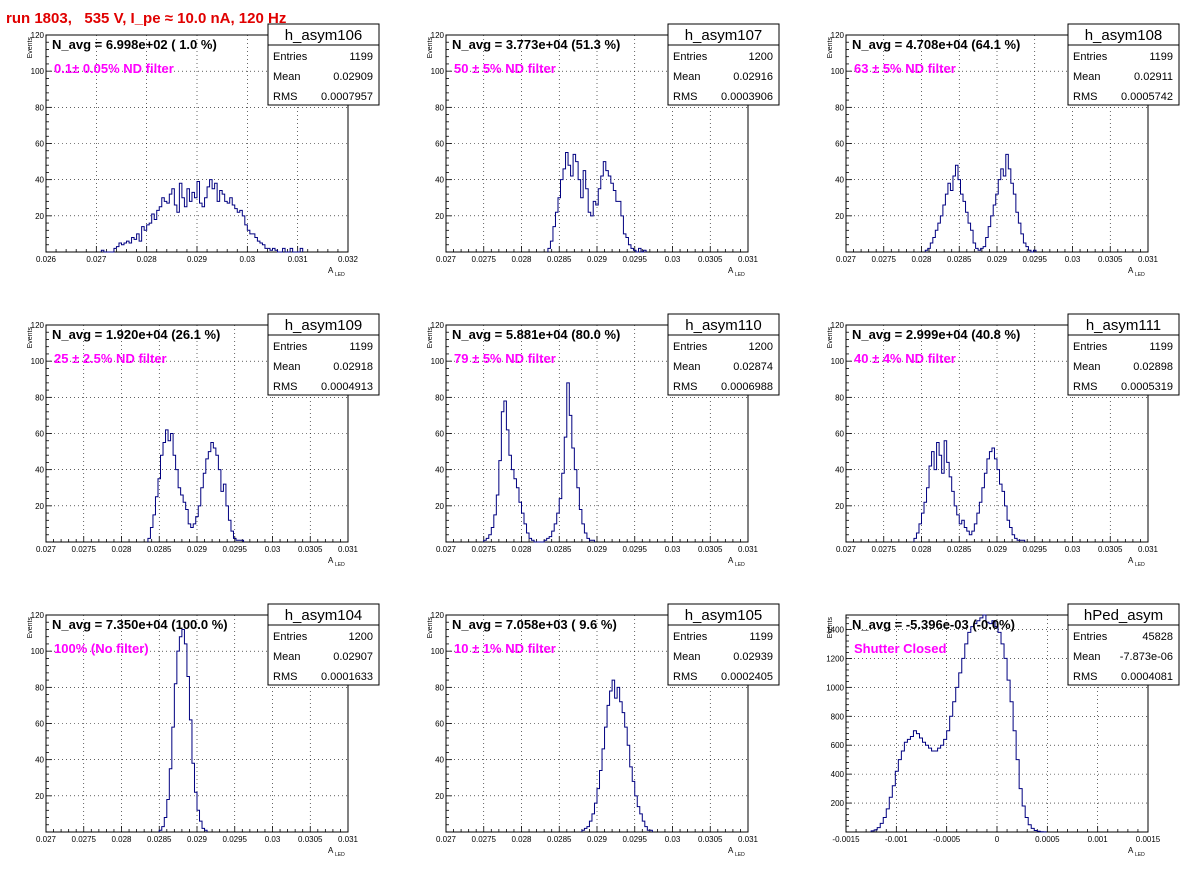 The image size is (1196, 872). I want to click on histogram-name: h_asym110, so click(723, 325).